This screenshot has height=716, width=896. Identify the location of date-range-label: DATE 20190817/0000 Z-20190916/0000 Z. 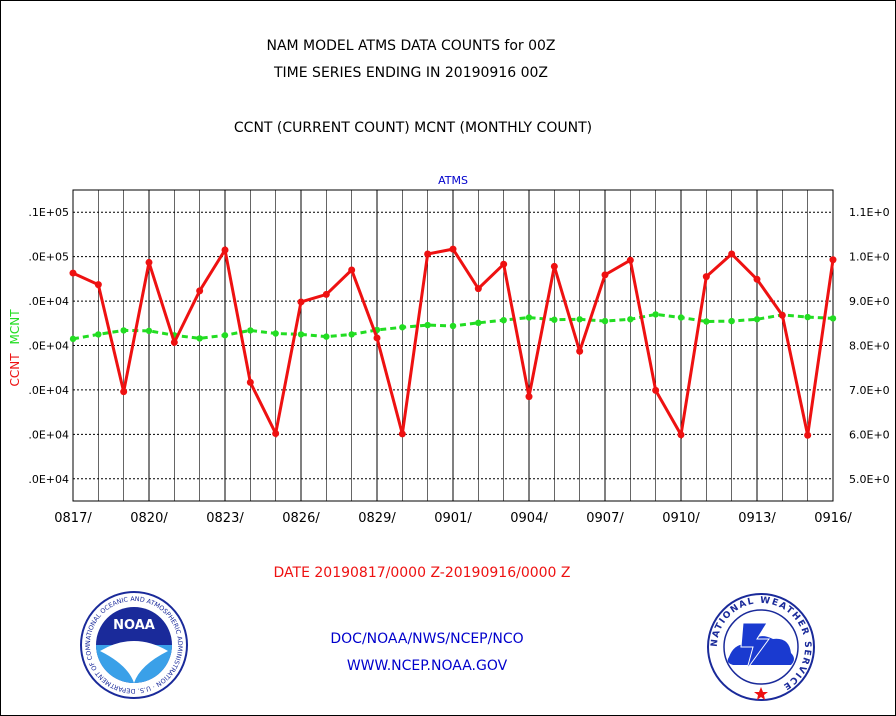
(422, 573).